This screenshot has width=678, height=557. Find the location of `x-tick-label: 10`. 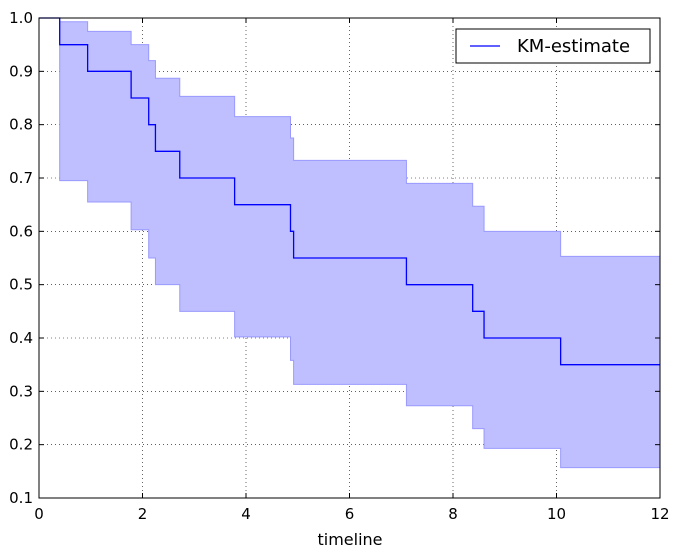

x-tick-label: 10 is located at coordinates (556, 514).